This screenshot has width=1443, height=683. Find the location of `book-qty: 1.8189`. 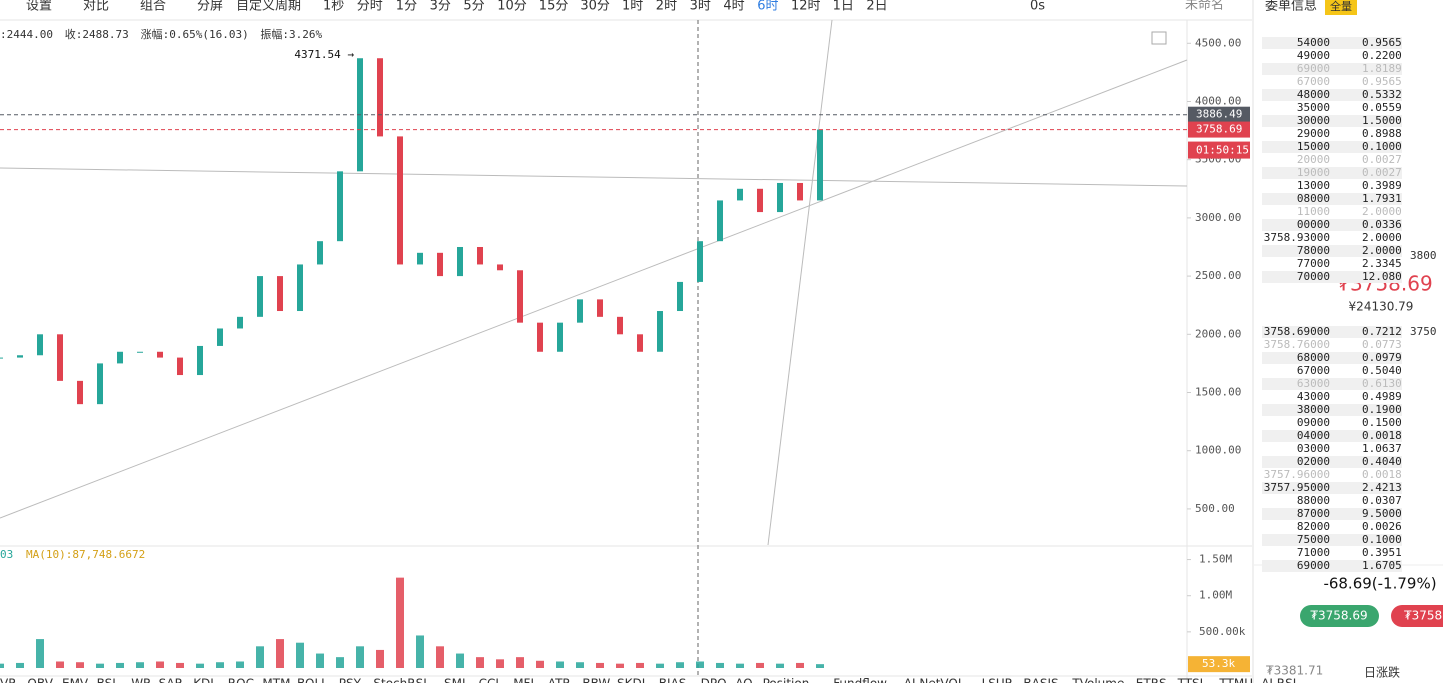

book-qty: 1.8189 is located at coordinates (1382, 68).